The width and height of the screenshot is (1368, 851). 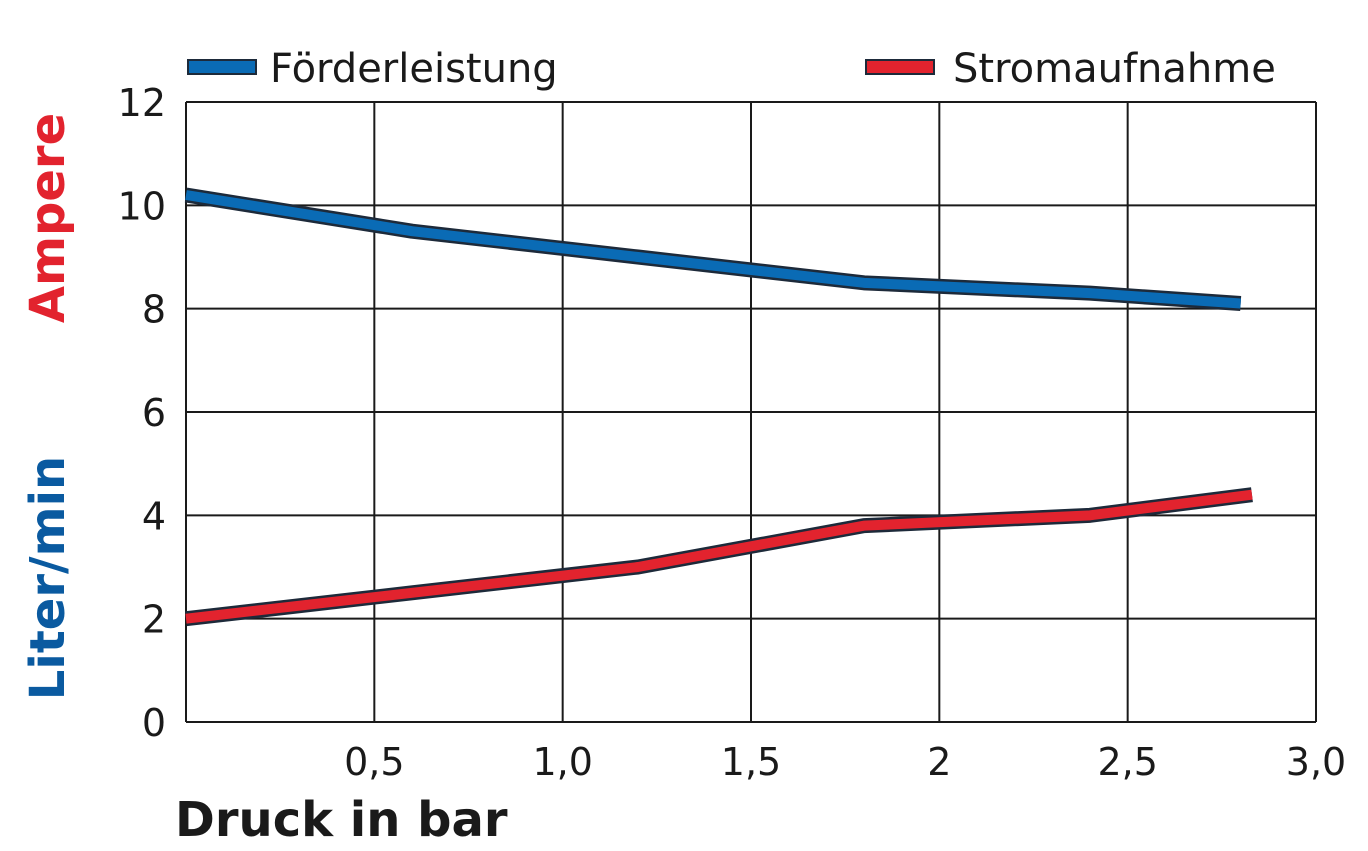 What do you see at coordinates (1127, 762) in the screenshot?
I see `x-tick-label: 2,5` at bounding box center [1127, 762].